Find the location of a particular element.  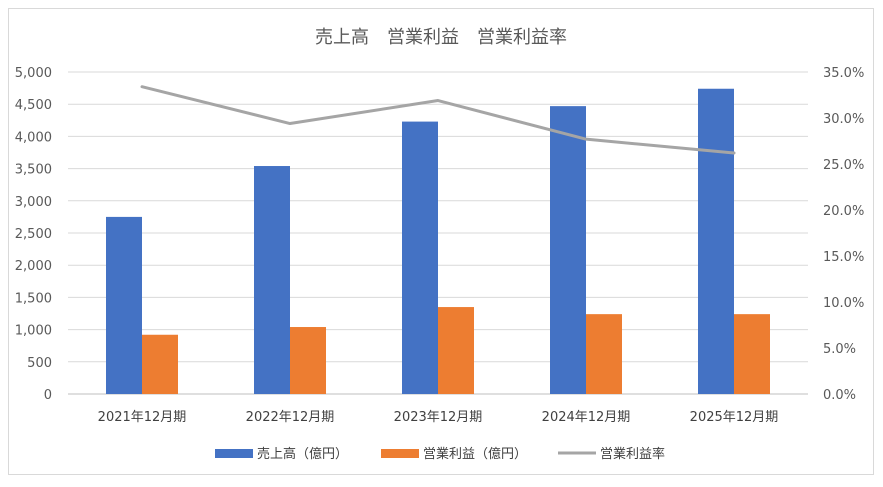

chart-title: 売上高 営業利益 営業利益率 is located at coordinates (441, 37).